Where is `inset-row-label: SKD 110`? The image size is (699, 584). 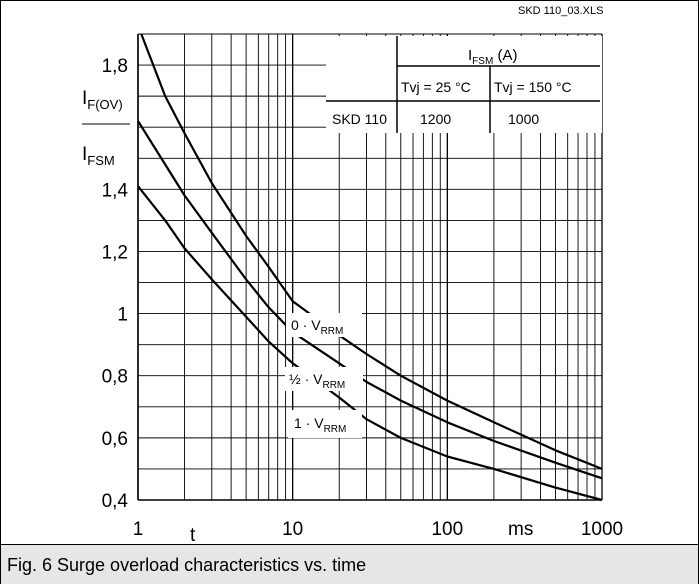 inset-row-label: SKD 110 is located at coordinates (359, 119).